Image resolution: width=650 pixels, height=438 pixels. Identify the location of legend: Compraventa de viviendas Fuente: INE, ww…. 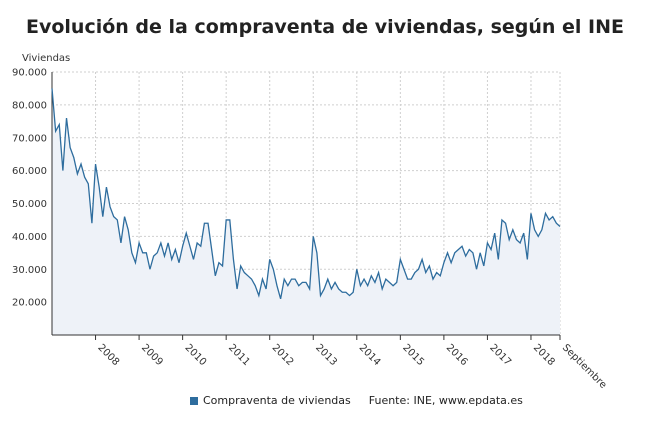
(356, 400).